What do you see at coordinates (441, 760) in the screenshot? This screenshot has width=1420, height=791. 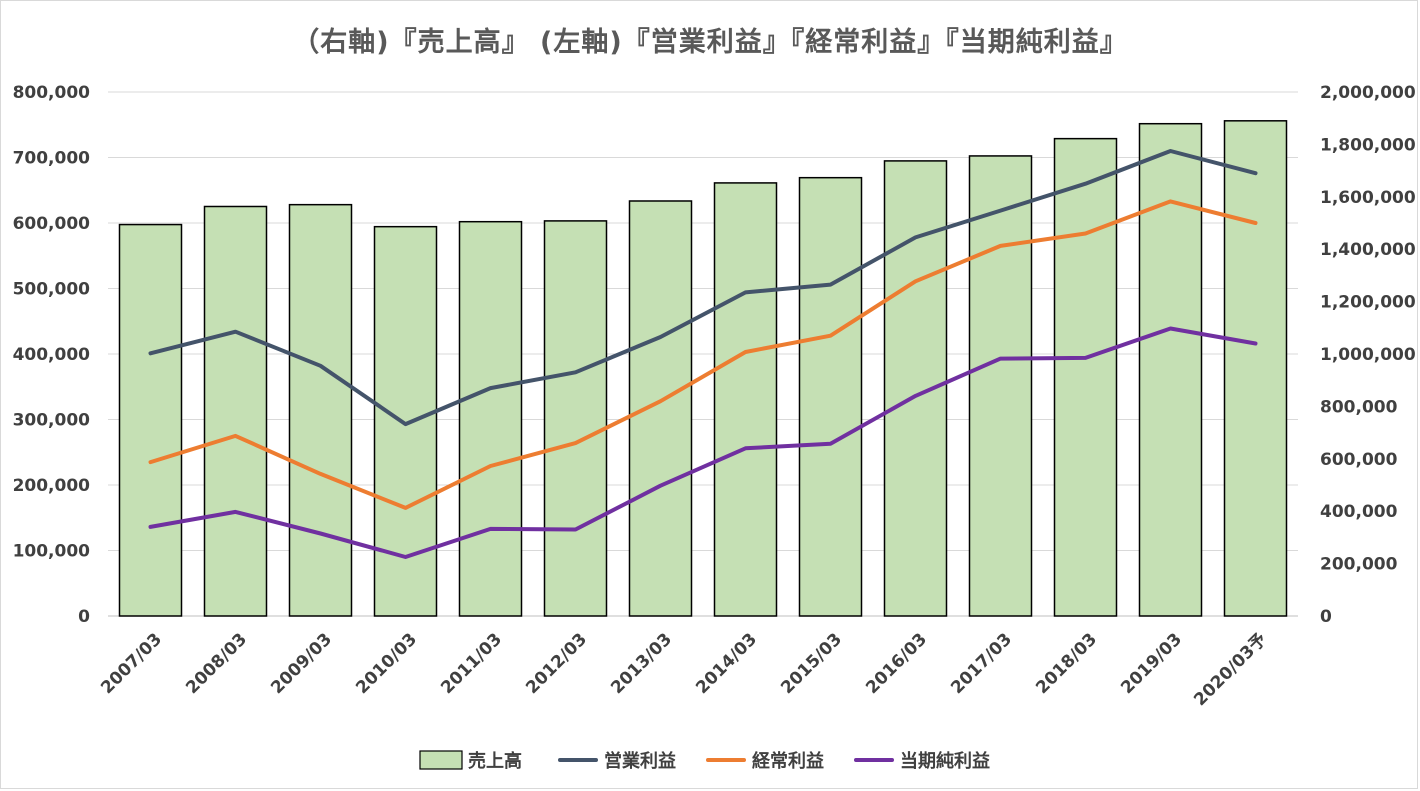 I see `legend-swatch` at bounding box center [441, 760].